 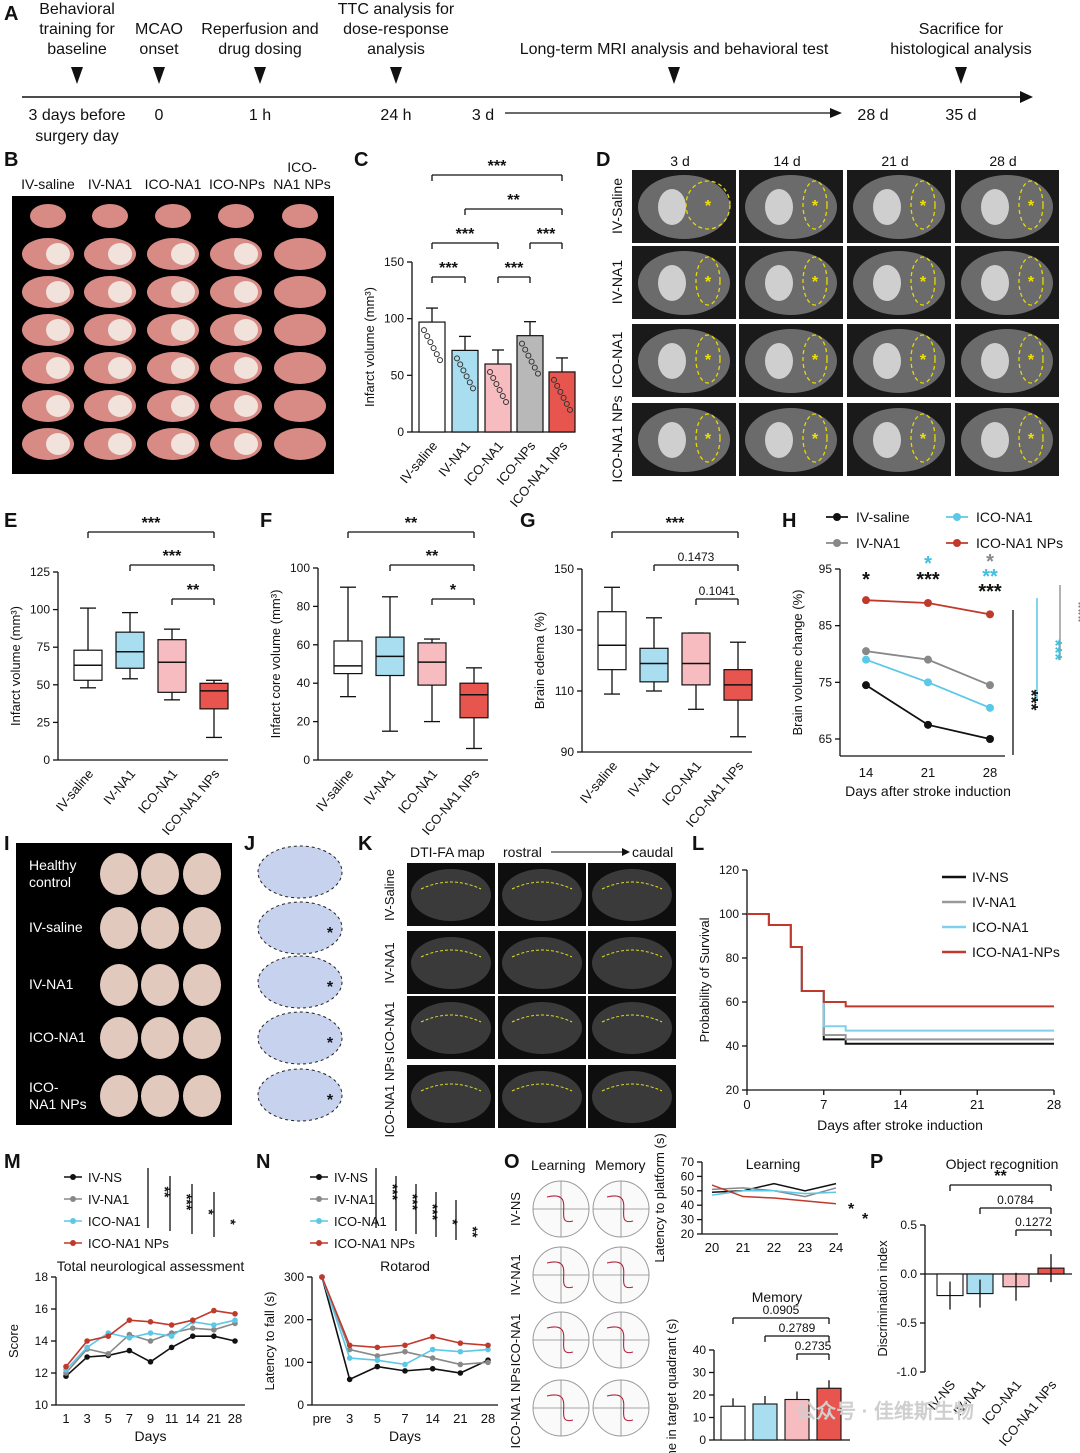 I want to click on timeline-time-label: surgery day, so click(x=77, y=136).